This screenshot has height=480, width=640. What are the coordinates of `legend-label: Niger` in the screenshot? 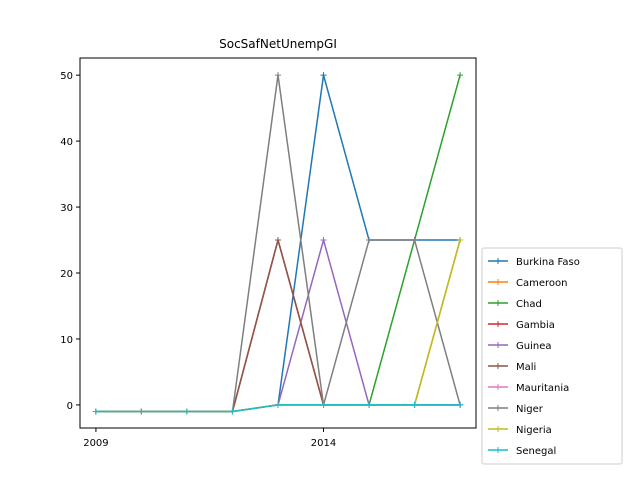 It's located at (530, 409).